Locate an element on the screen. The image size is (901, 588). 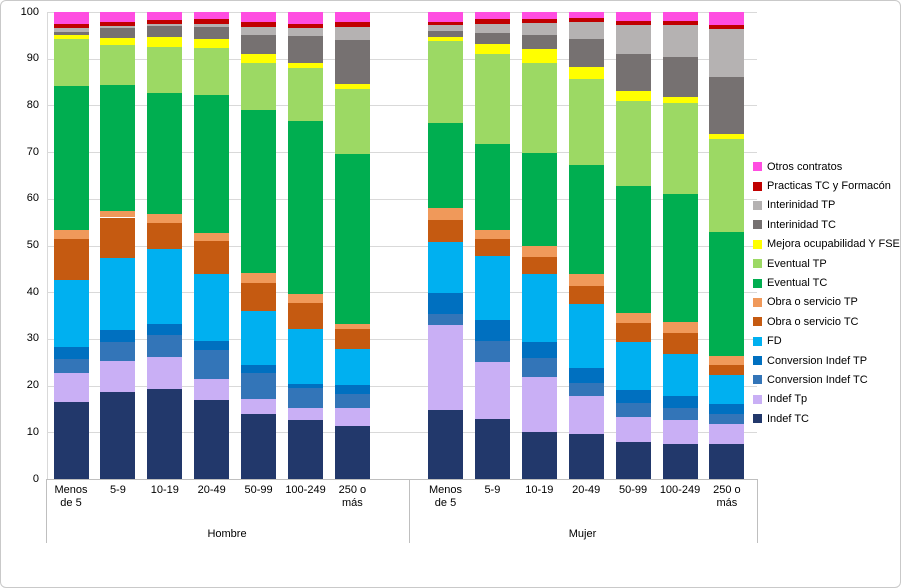
gridline-y90 is located at coordinates (402, 59).